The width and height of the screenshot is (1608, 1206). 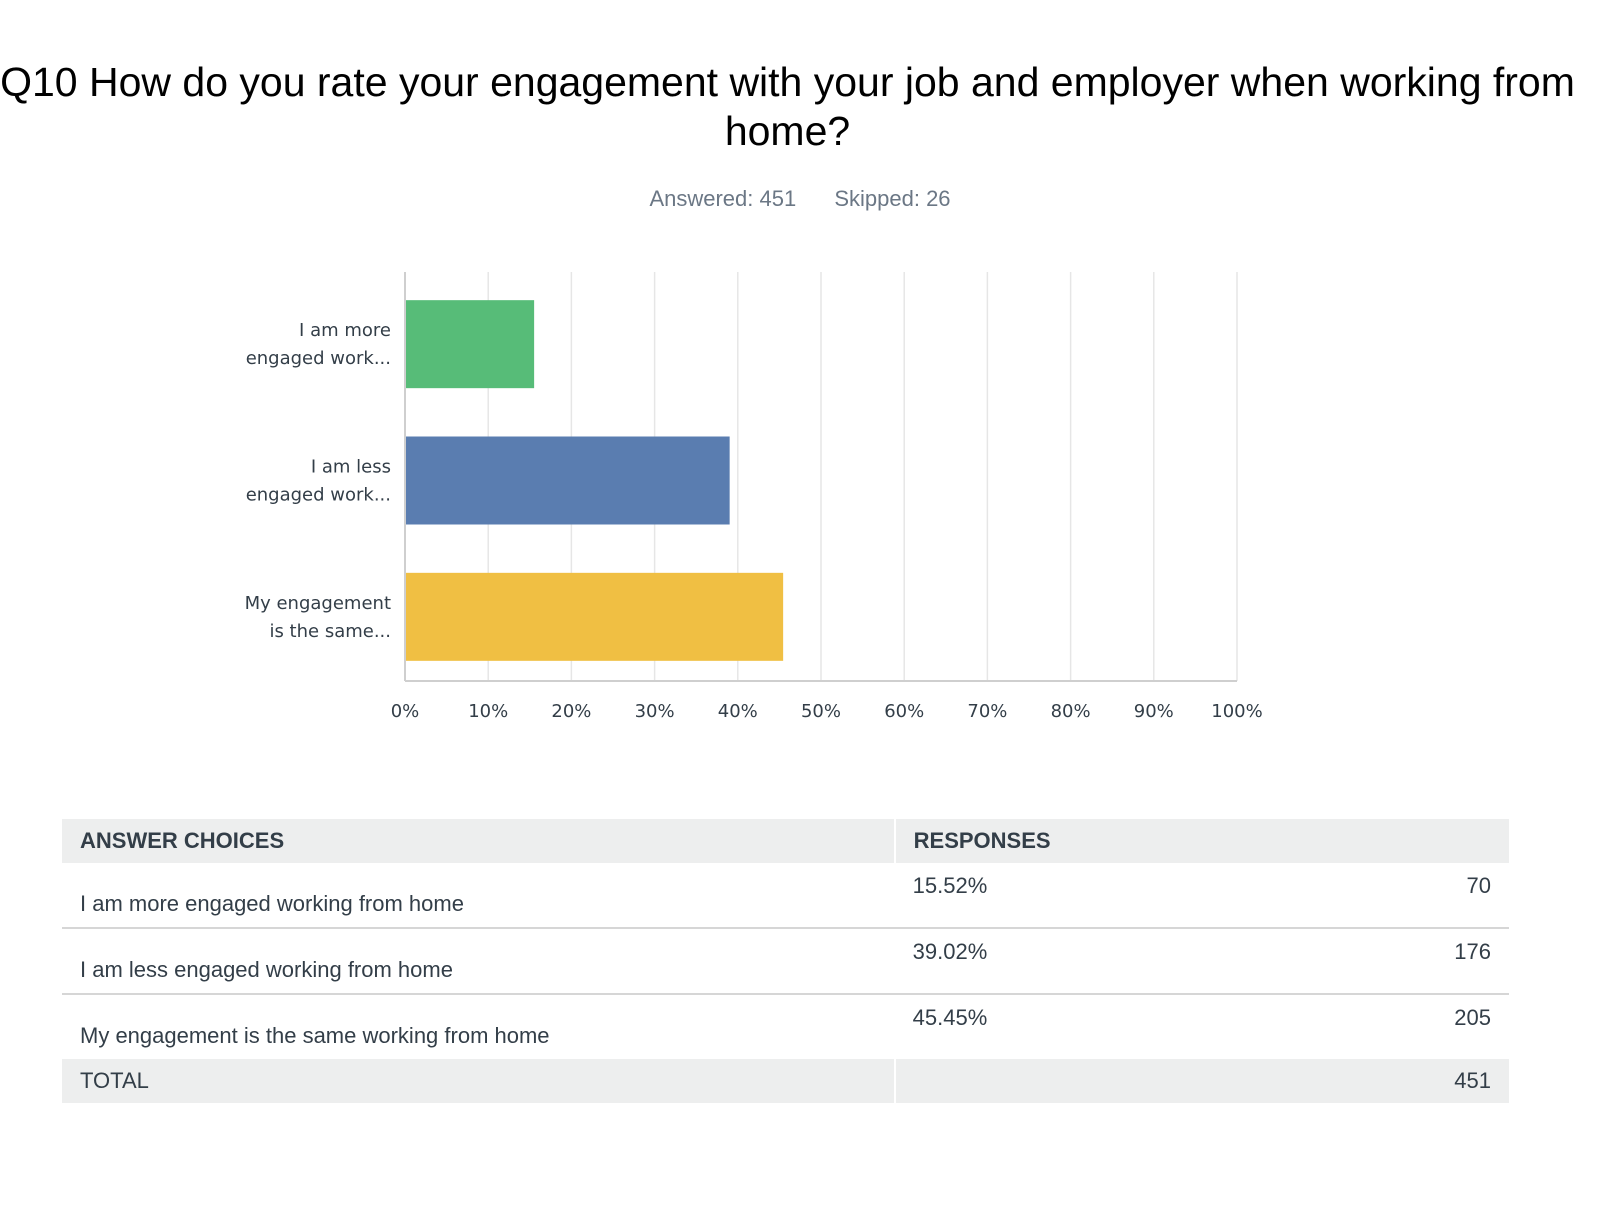 What do you see at coordinates (1236, 711) in the screenshot?
I see `x-tick-label: 100%` at bounding box center [1236, 711].